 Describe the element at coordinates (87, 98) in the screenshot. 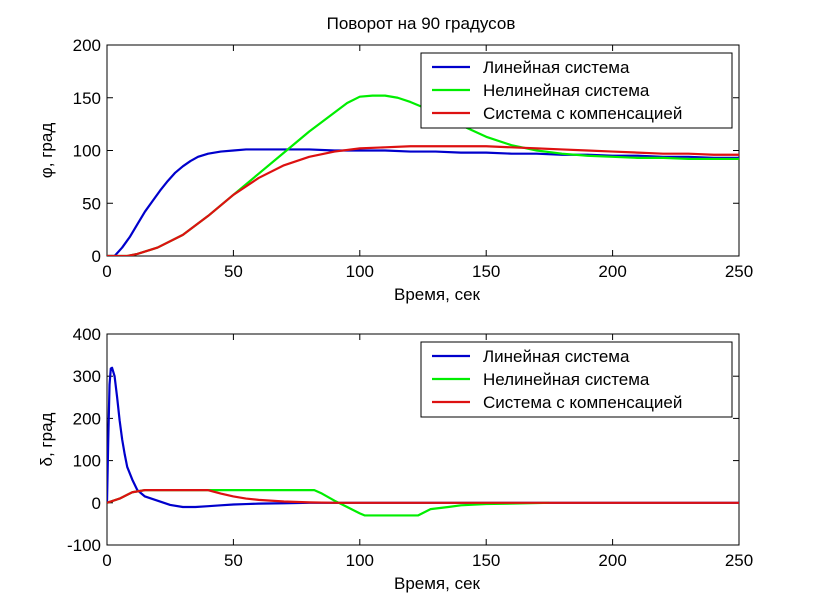

I see `top-y-tick-label: 150` at that location.